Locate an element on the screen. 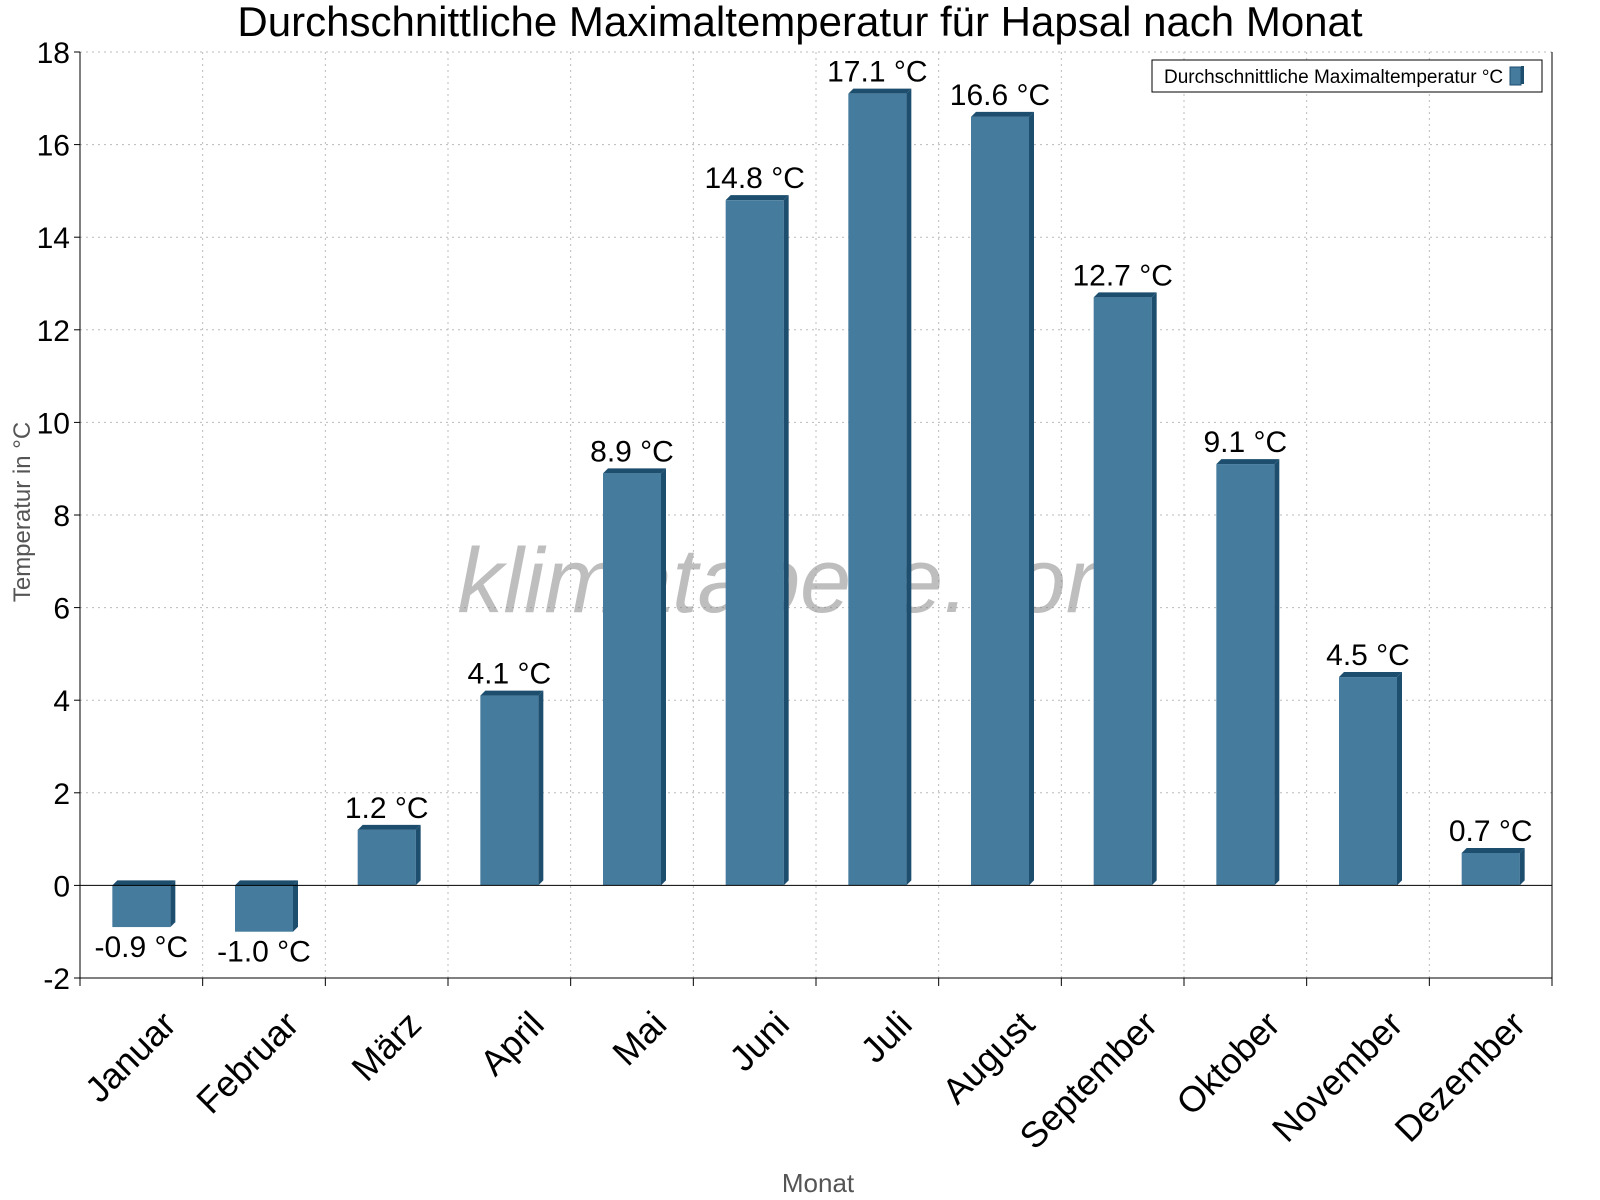 The height and width of the screenshot is (1200, 1600). legend: Durchschnittliche Maximaltemperatur °C is located at coordinates (1347, 76).